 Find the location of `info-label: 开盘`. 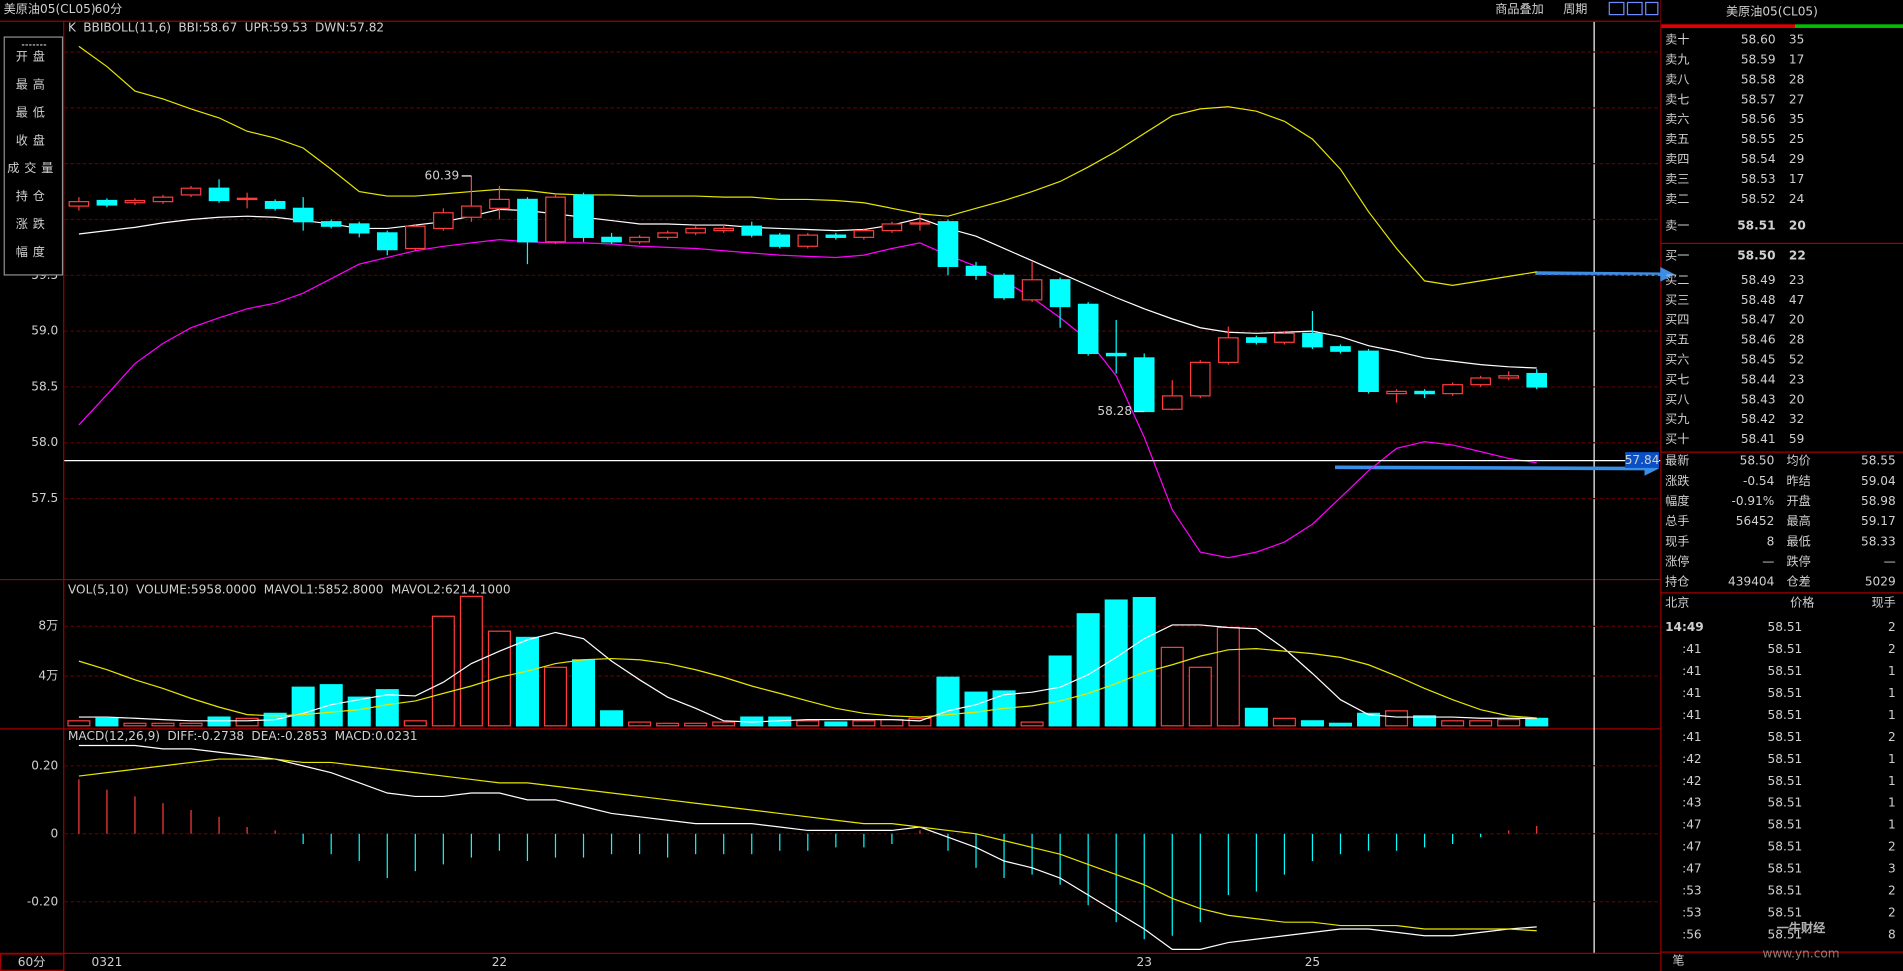

info-label: 开盘 is located at coordinates (33, 56).